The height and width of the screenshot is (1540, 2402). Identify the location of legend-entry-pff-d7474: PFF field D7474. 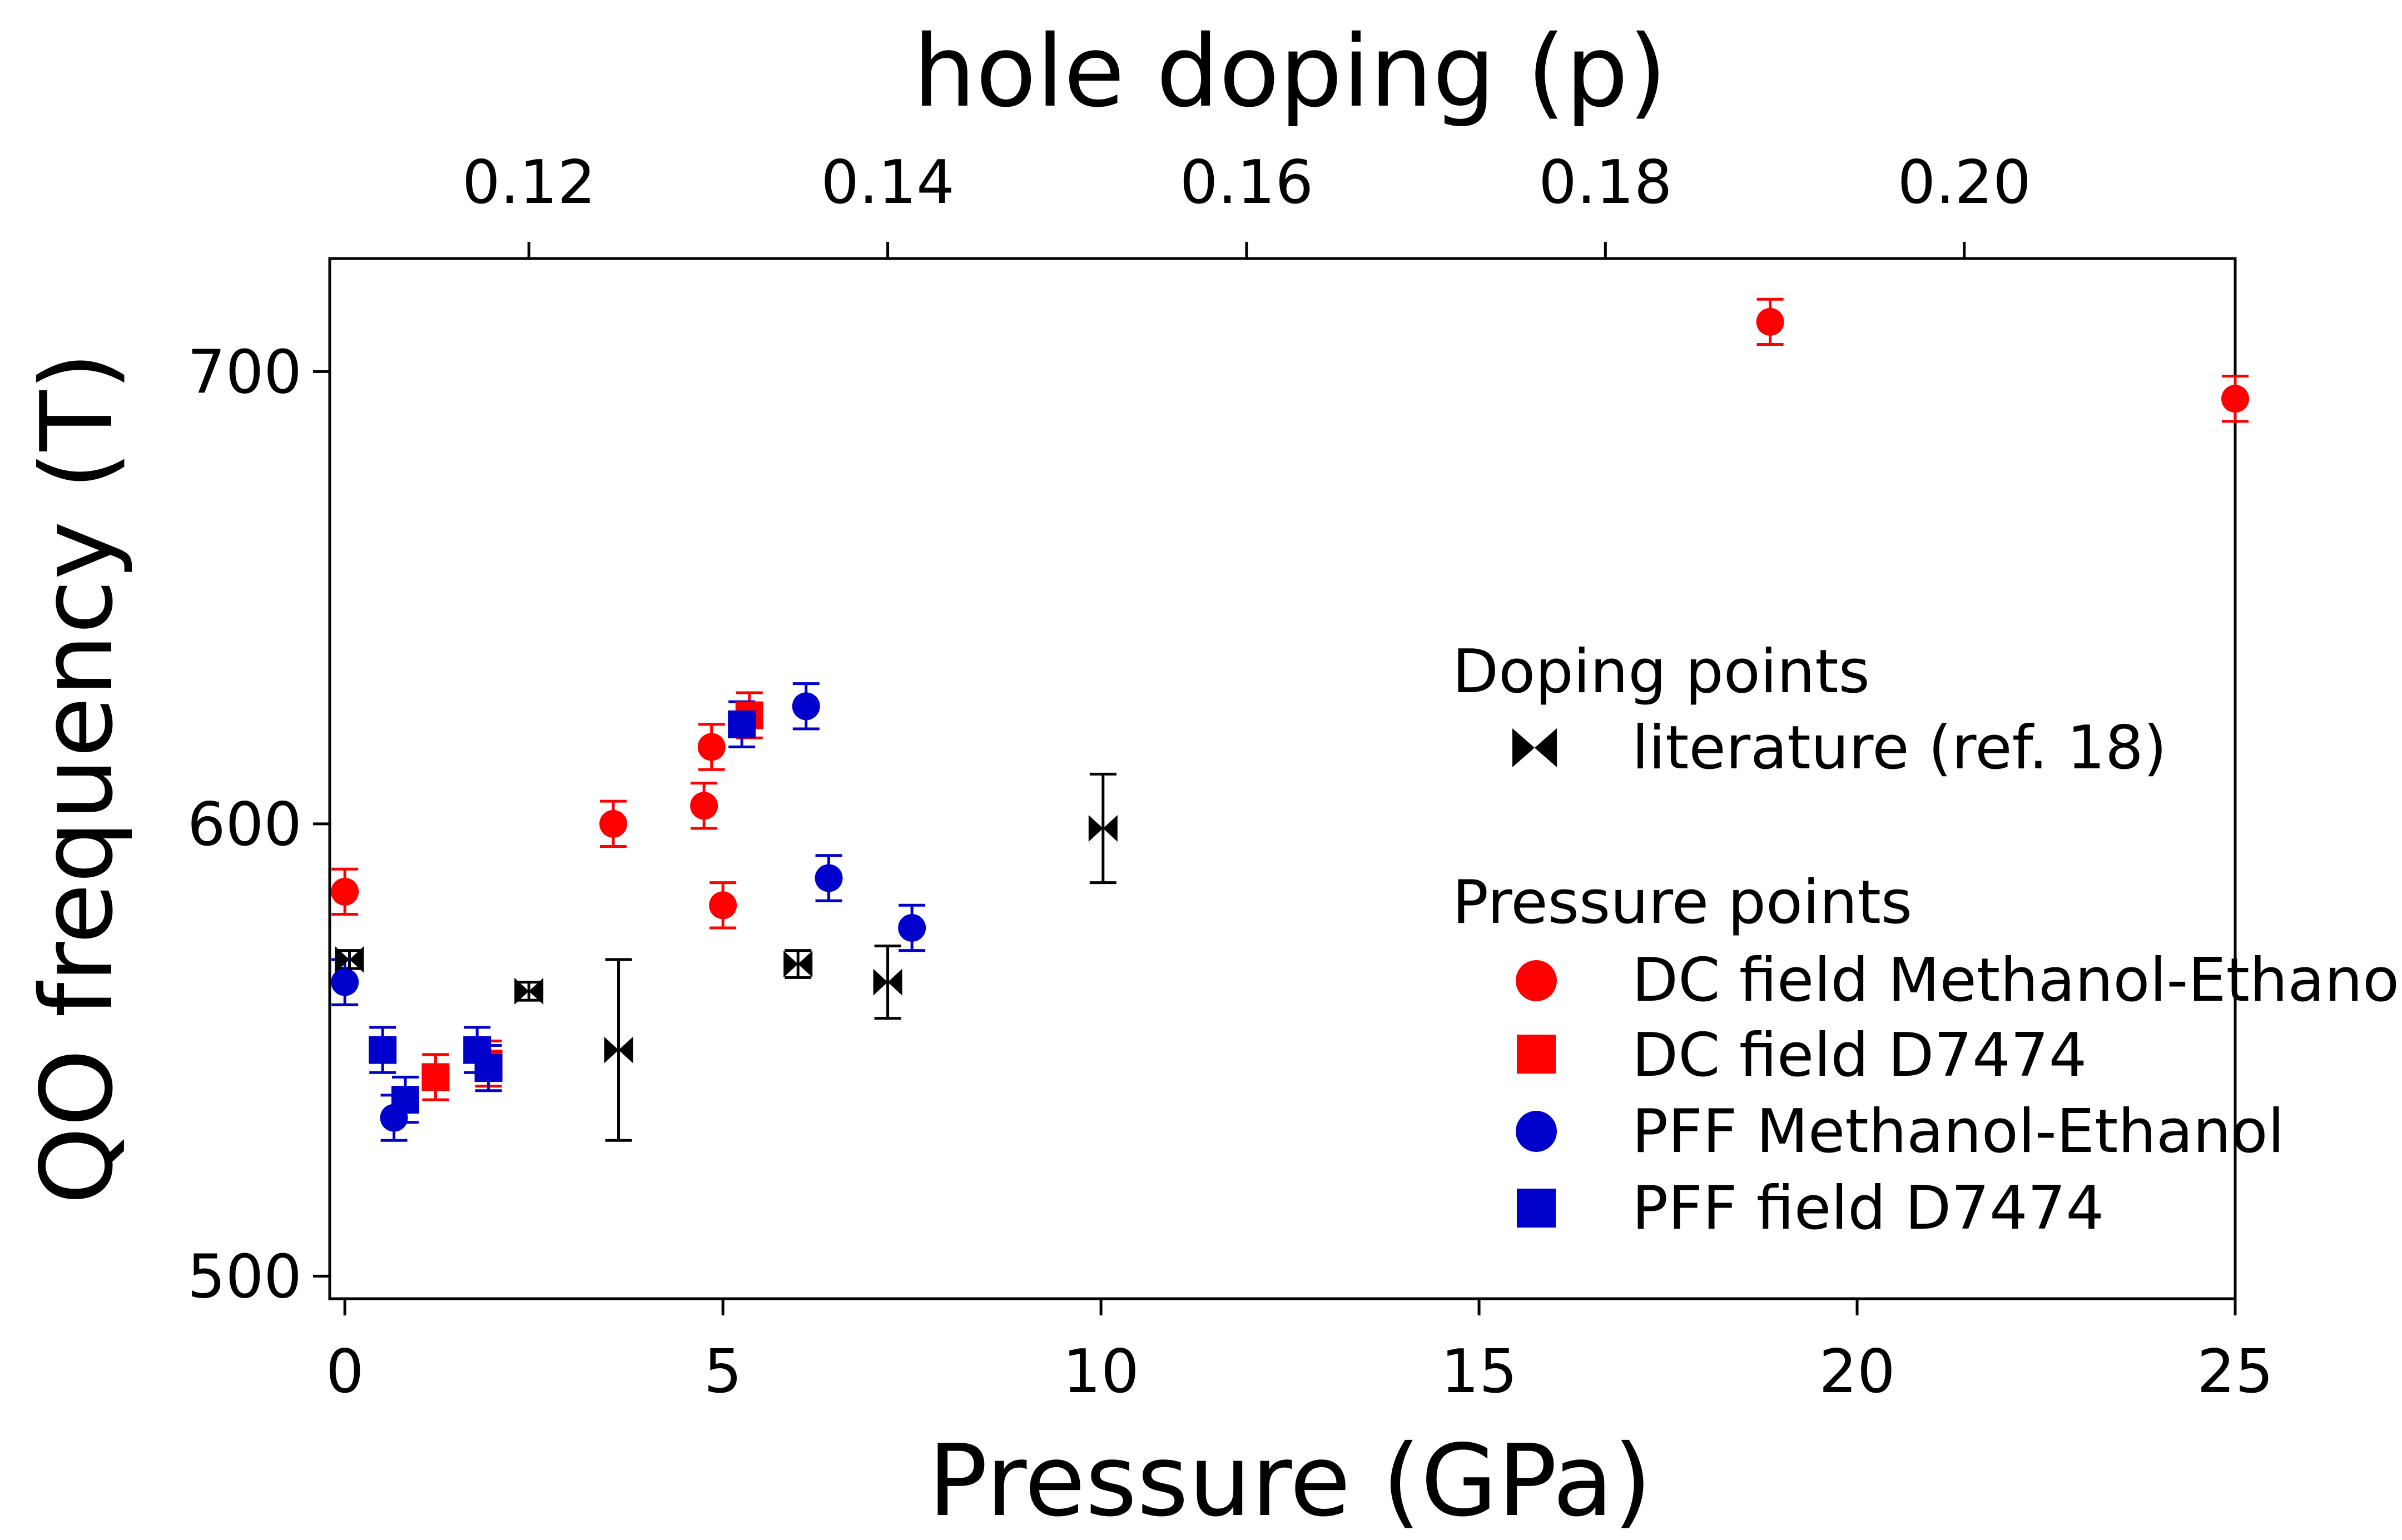
(1868, 1208).